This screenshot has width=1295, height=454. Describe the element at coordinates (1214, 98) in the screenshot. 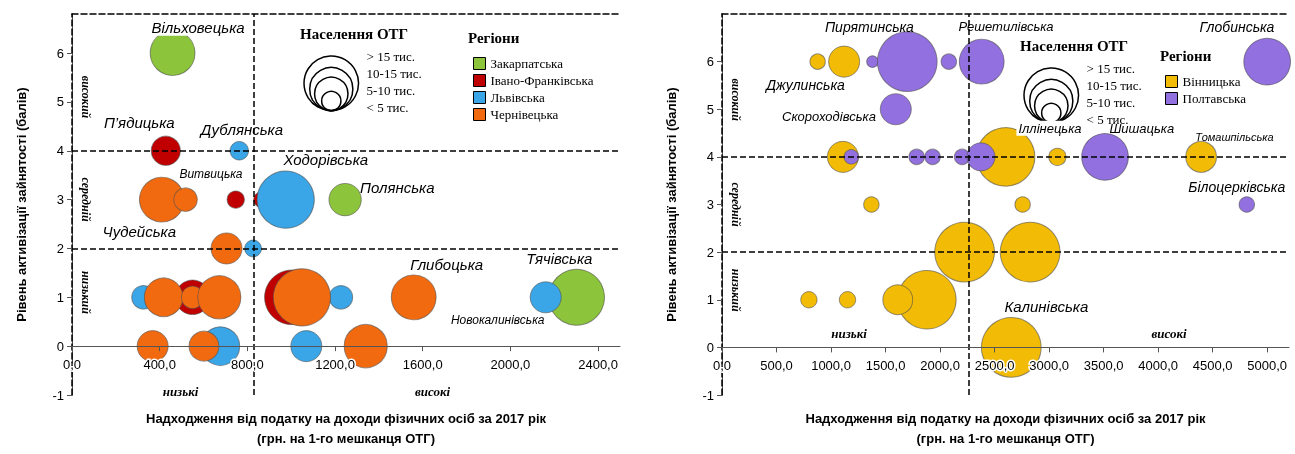

I see `legend-label: Полтавська` at that location.